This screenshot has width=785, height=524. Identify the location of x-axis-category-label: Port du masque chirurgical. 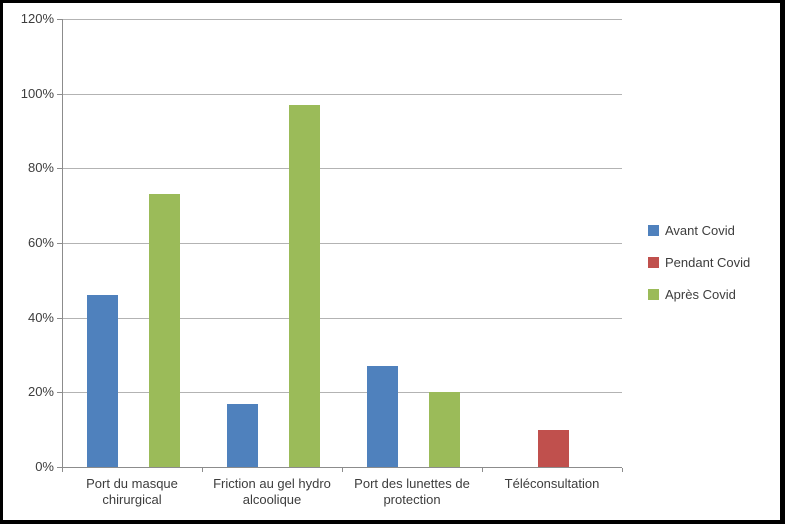
(132, 491).